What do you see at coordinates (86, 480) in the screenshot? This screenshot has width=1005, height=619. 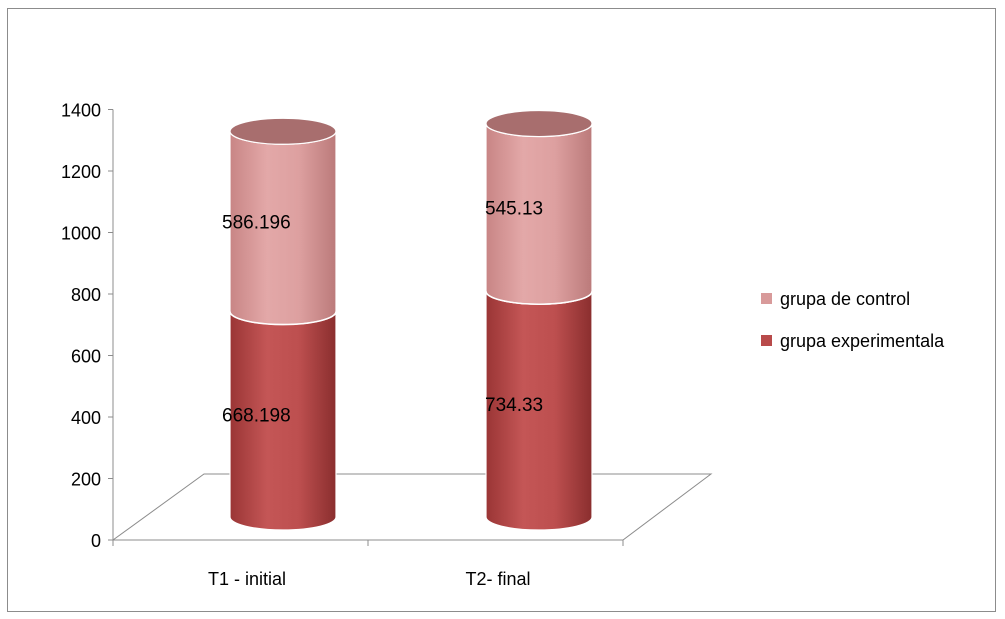 I see `y-tick-label: 200` at bounding box center [86, 480].